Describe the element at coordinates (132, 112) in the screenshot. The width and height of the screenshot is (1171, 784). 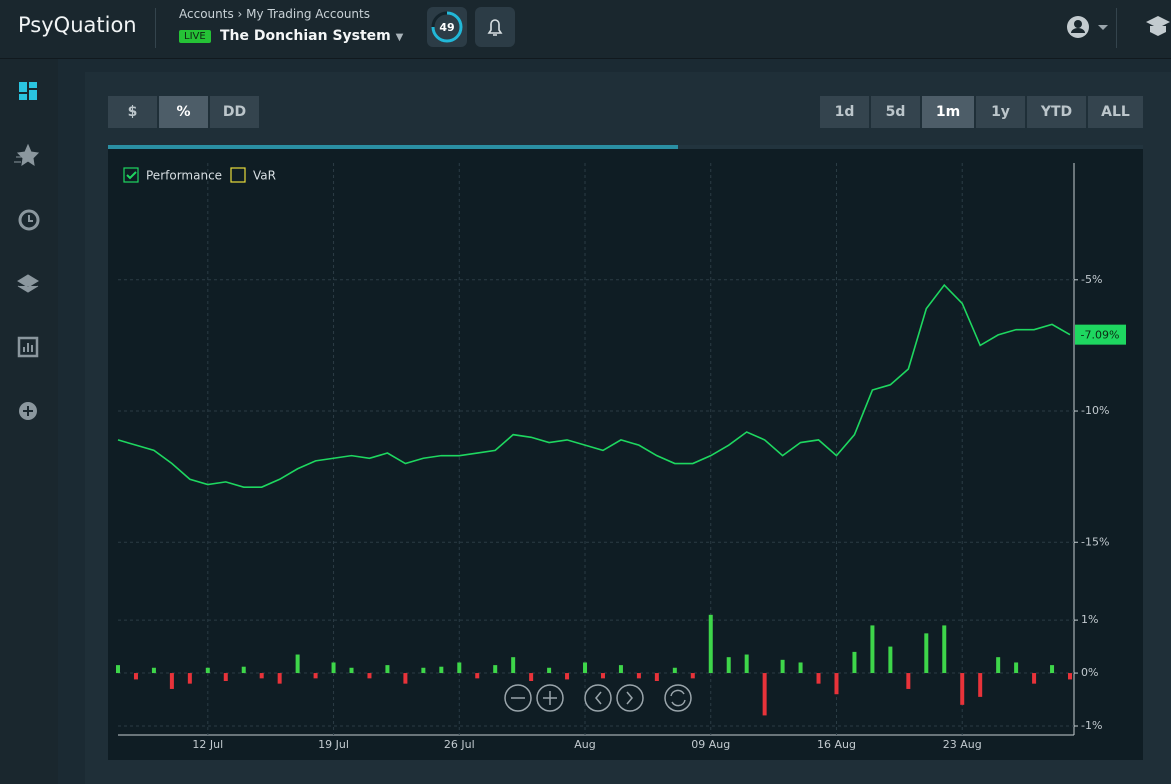
I see `toolbar-button: $` at that location.